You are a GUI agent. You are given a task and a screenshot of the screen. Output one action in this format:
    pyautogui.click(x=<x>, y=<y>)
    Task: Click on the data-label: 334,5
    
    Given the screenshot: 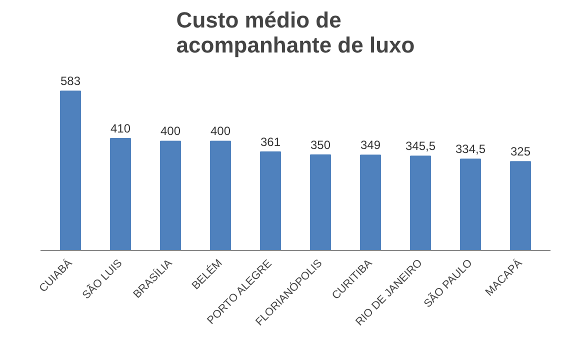 What is the action you would take?
    pyautogui.click(x=470, y=149)
    